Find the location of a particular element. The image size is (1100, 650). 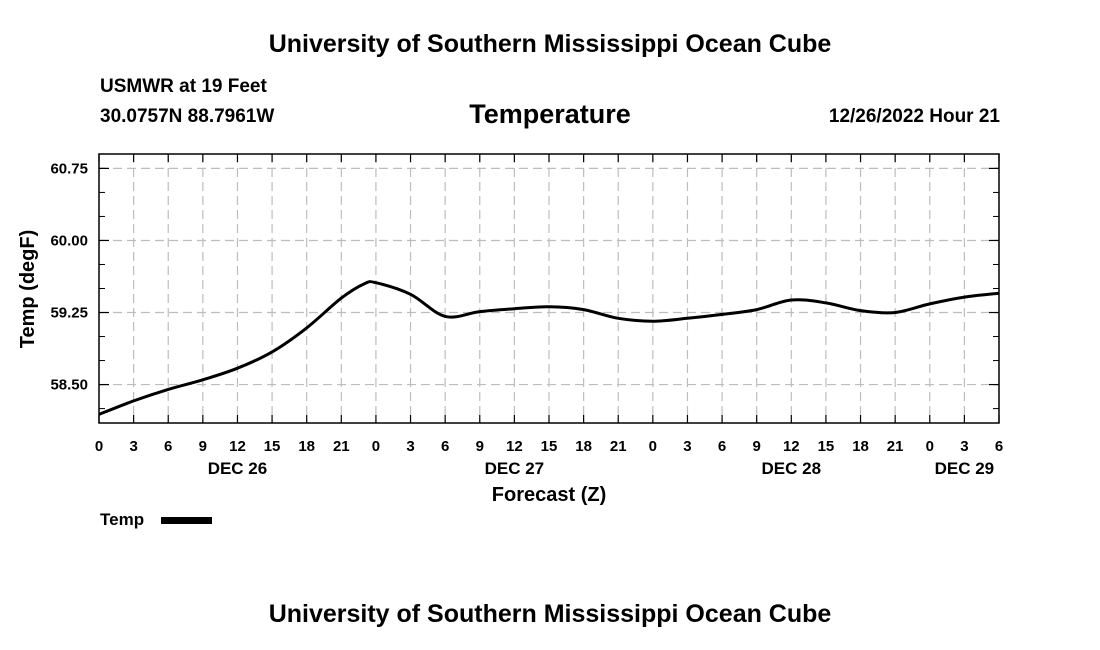

station-label: USMWR at 19 Feet is located at coordinates (183, 86).